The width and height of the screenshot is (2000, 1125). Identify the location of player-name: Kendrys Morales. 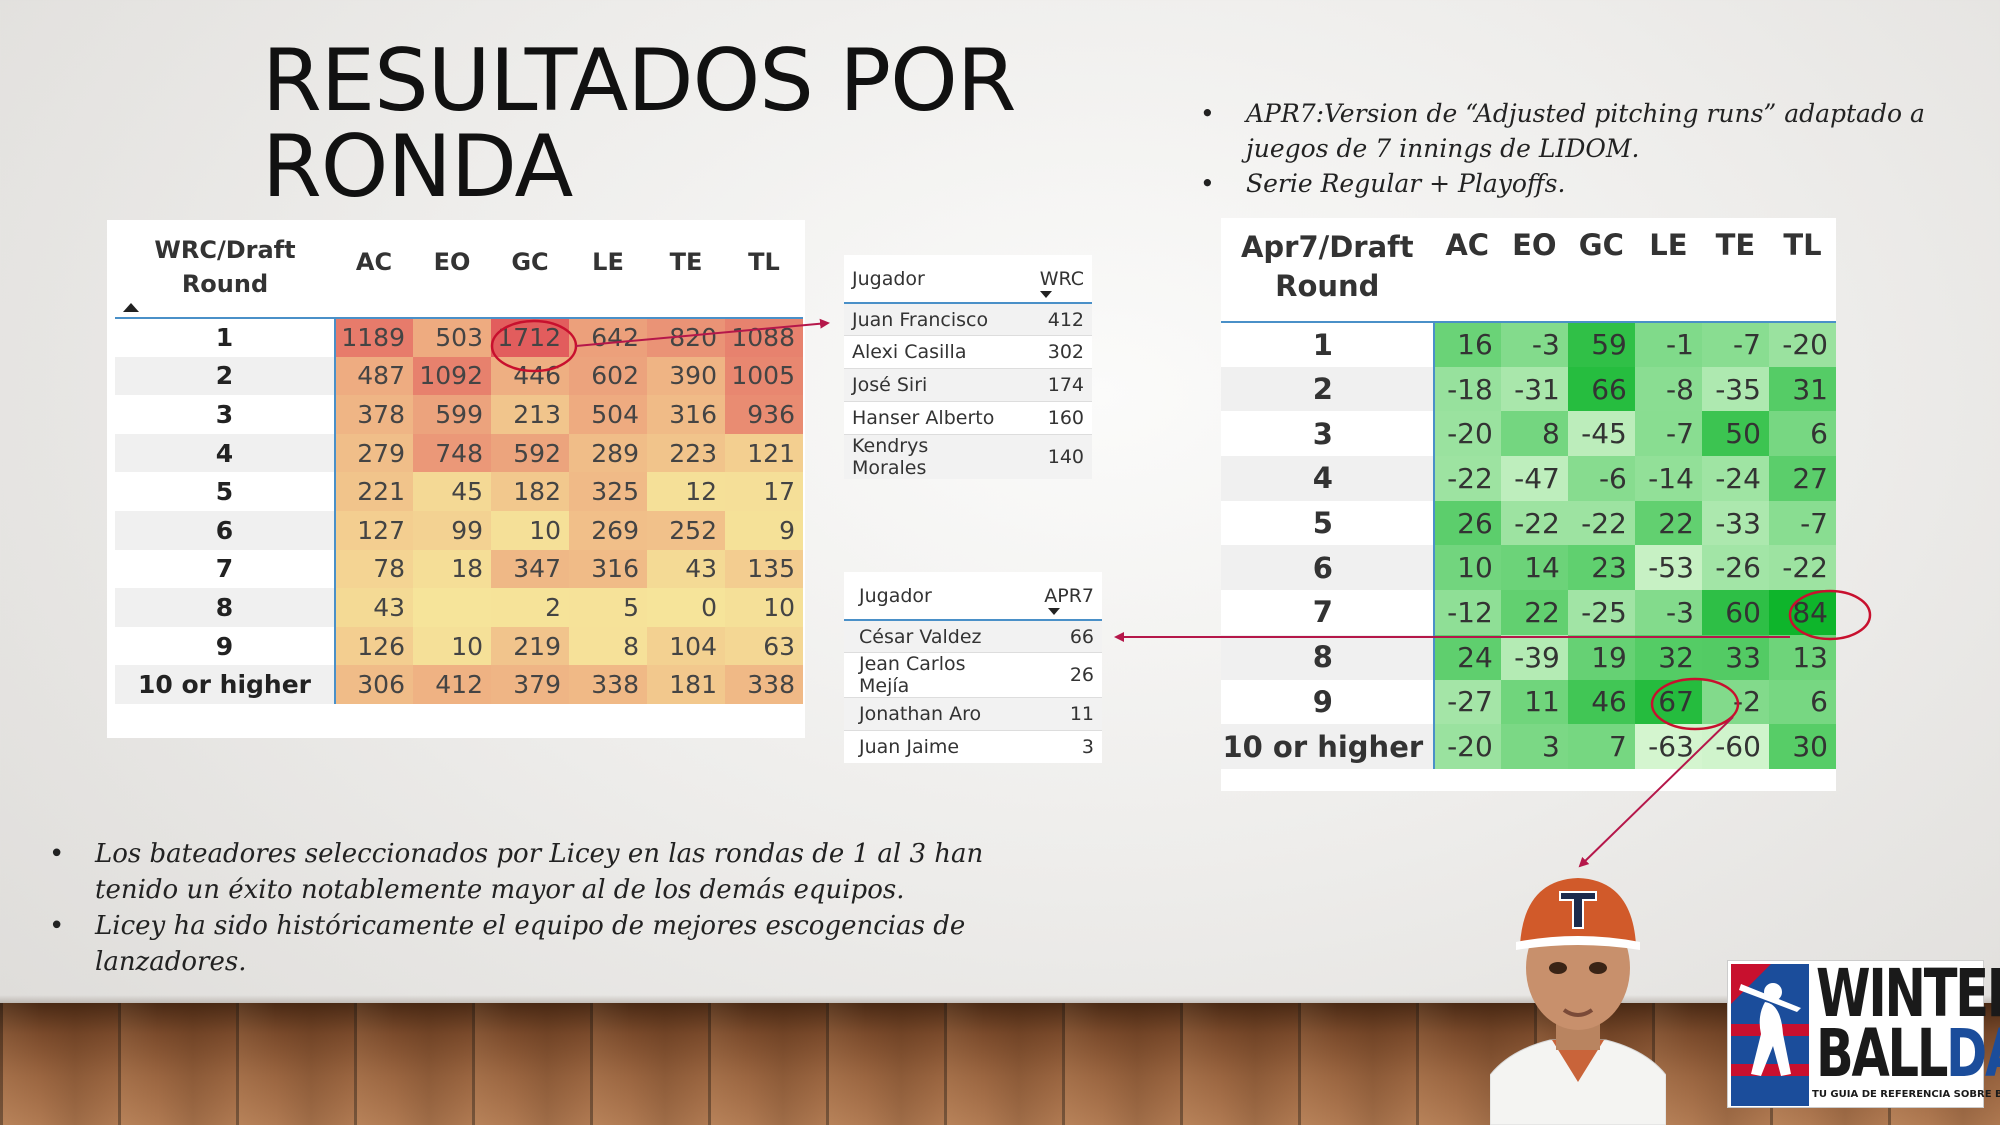
(929, 456).